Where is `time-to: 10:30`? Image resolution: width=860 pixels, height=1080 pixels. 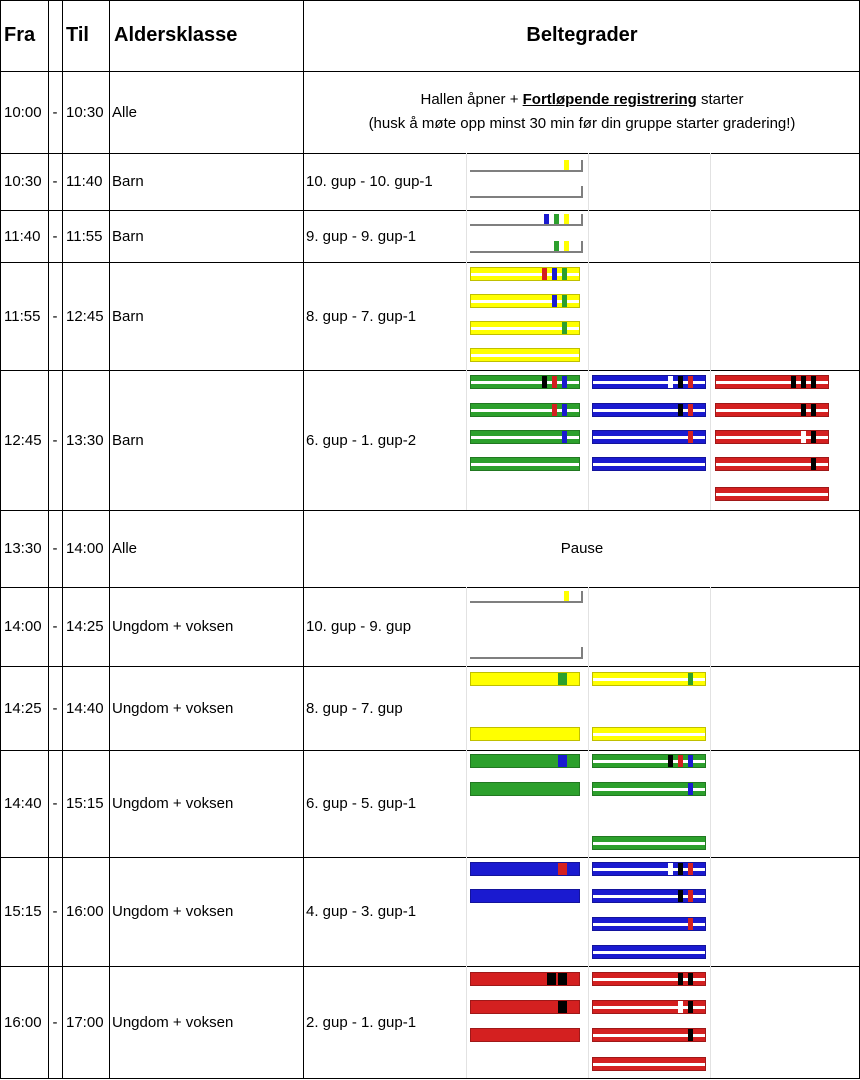
time-to: 10:30 is located at coordinates (85, 112).